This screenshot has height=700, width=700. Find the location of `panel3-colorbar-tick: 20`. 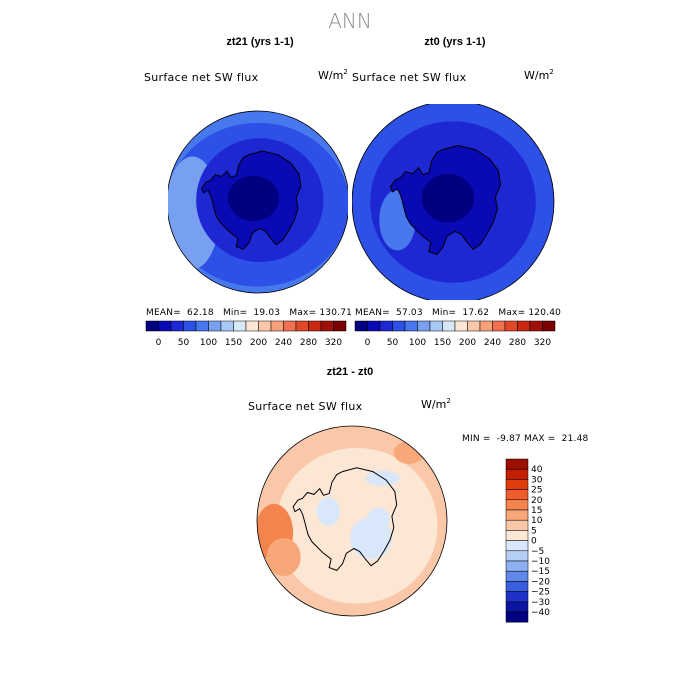

panel3-colorbar-tick: 20 is located at coordinates (537, 501).